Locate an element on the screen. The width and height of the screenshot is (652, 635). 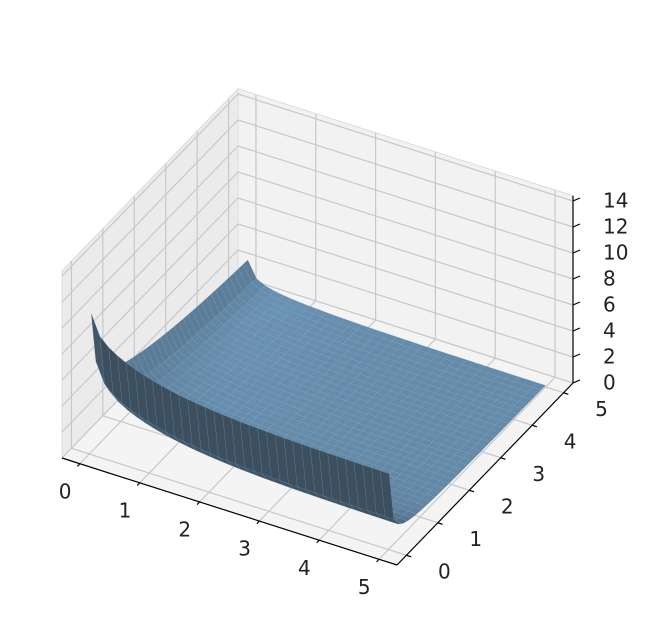
x-axis-line is located at coordinates (229, 511).